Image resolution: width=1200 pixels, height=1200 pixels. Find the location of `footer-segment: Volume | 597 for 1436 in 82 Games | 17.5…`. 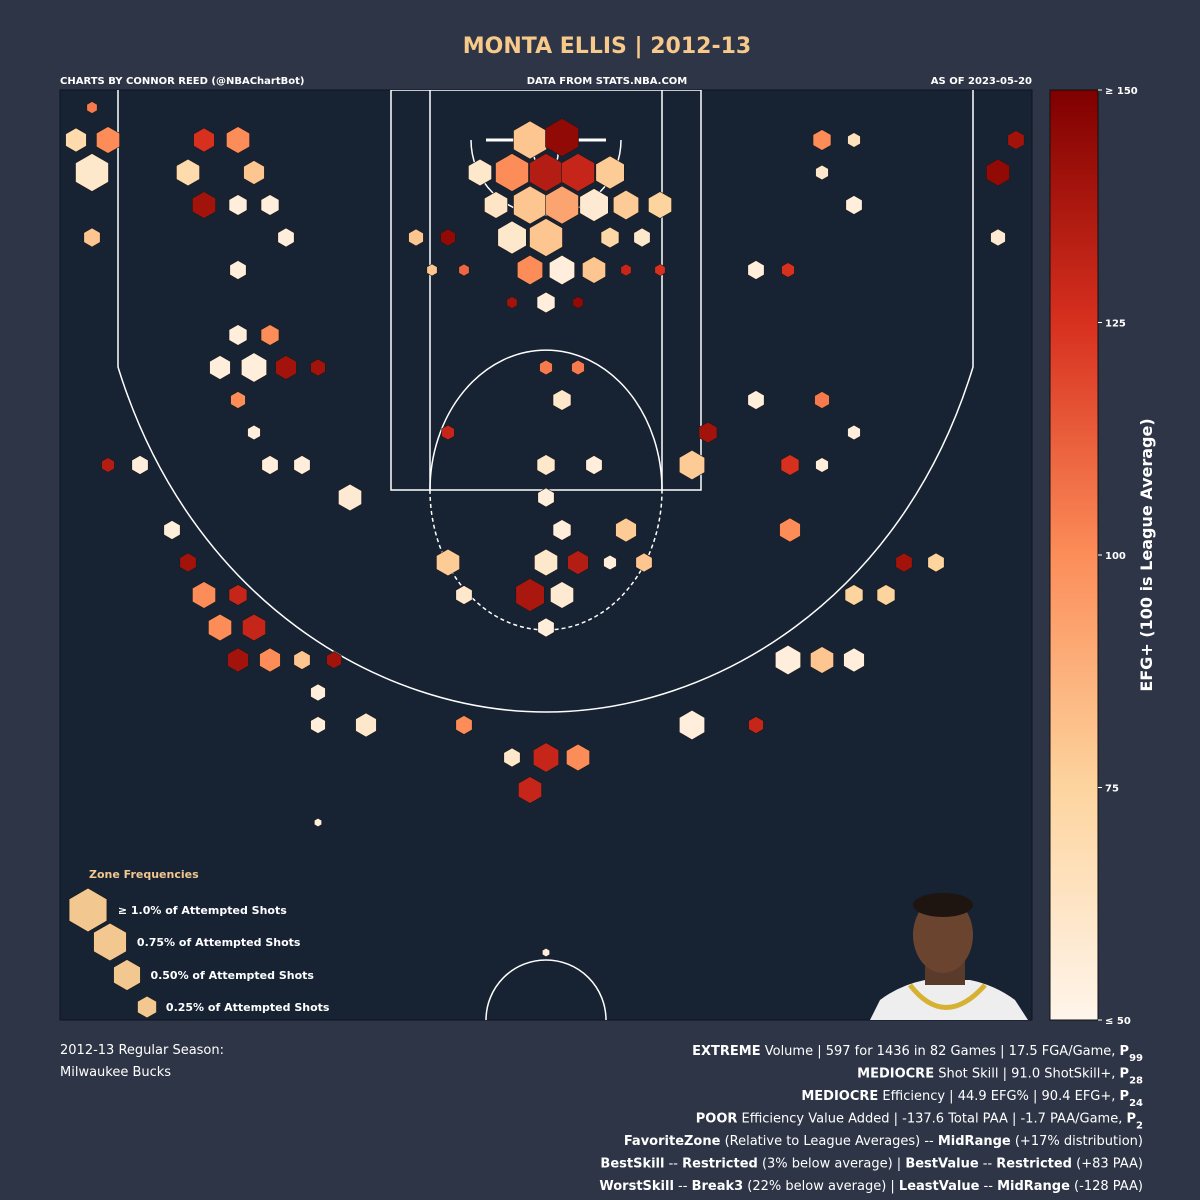

footer-segment: Volume | 597 for 1436 in 82 Games | 17.5… is located at coordinates (940, 1051).